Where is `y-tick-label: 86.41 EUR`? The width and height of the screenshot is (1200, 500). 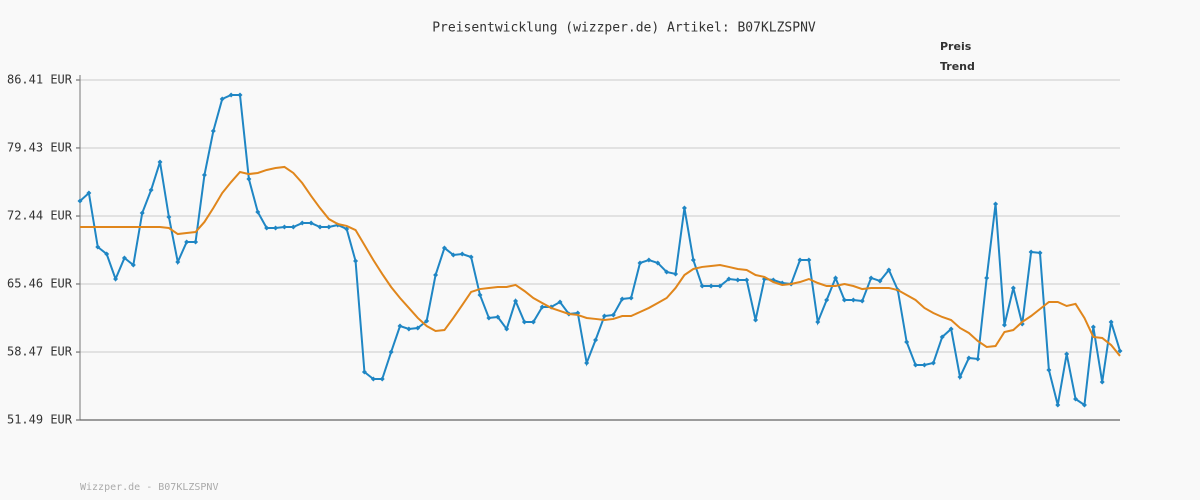 y-tick-label: 86.41 EUR is located at coordinates (40, 80).